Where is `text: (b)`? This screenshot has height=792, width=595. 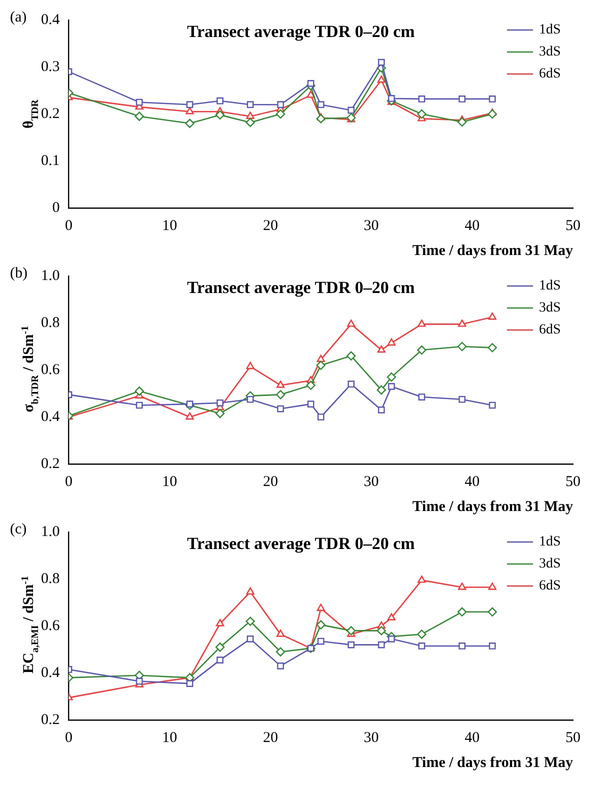 text: (b) is located at coordinates (19, 273).